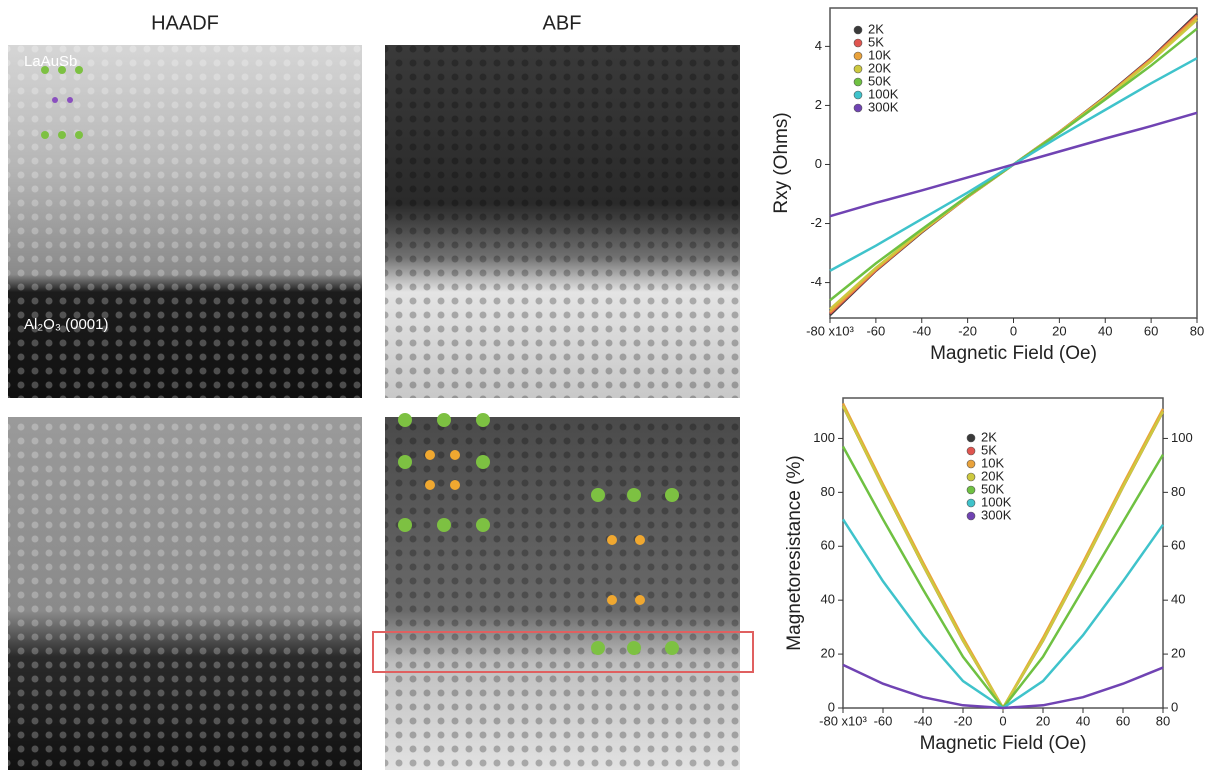 Image resolution: width=1212 pixels, height=770 pixels. What do you see at coordinates (563, 652) in the screenshot?
I see `highlight-box` at bounding box center [563, 652].